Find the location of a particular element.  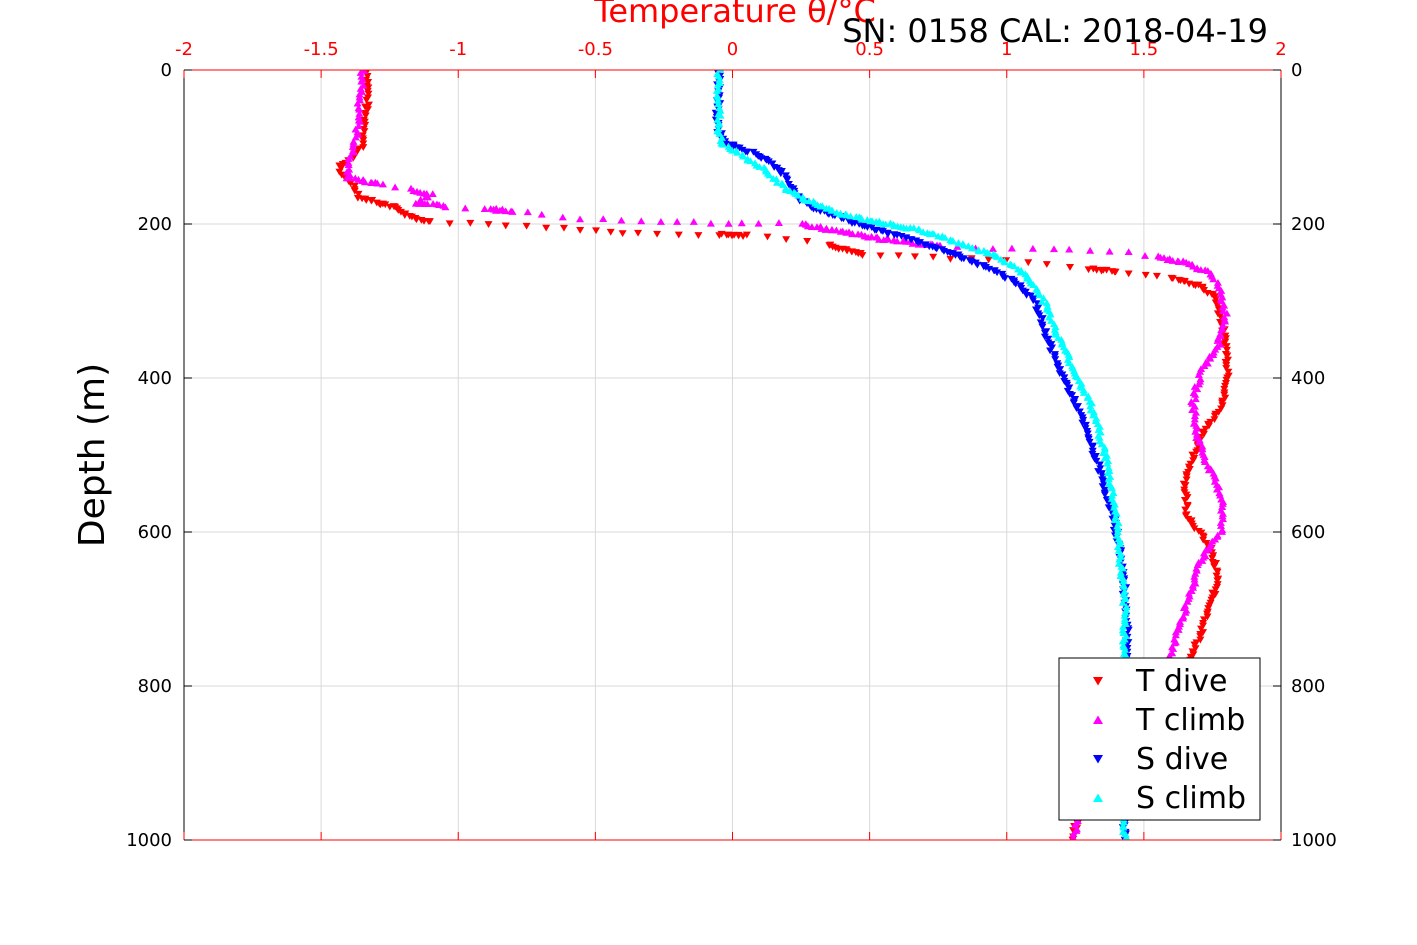

x-tick-label: 1 is located at coordinates (1006, 49).